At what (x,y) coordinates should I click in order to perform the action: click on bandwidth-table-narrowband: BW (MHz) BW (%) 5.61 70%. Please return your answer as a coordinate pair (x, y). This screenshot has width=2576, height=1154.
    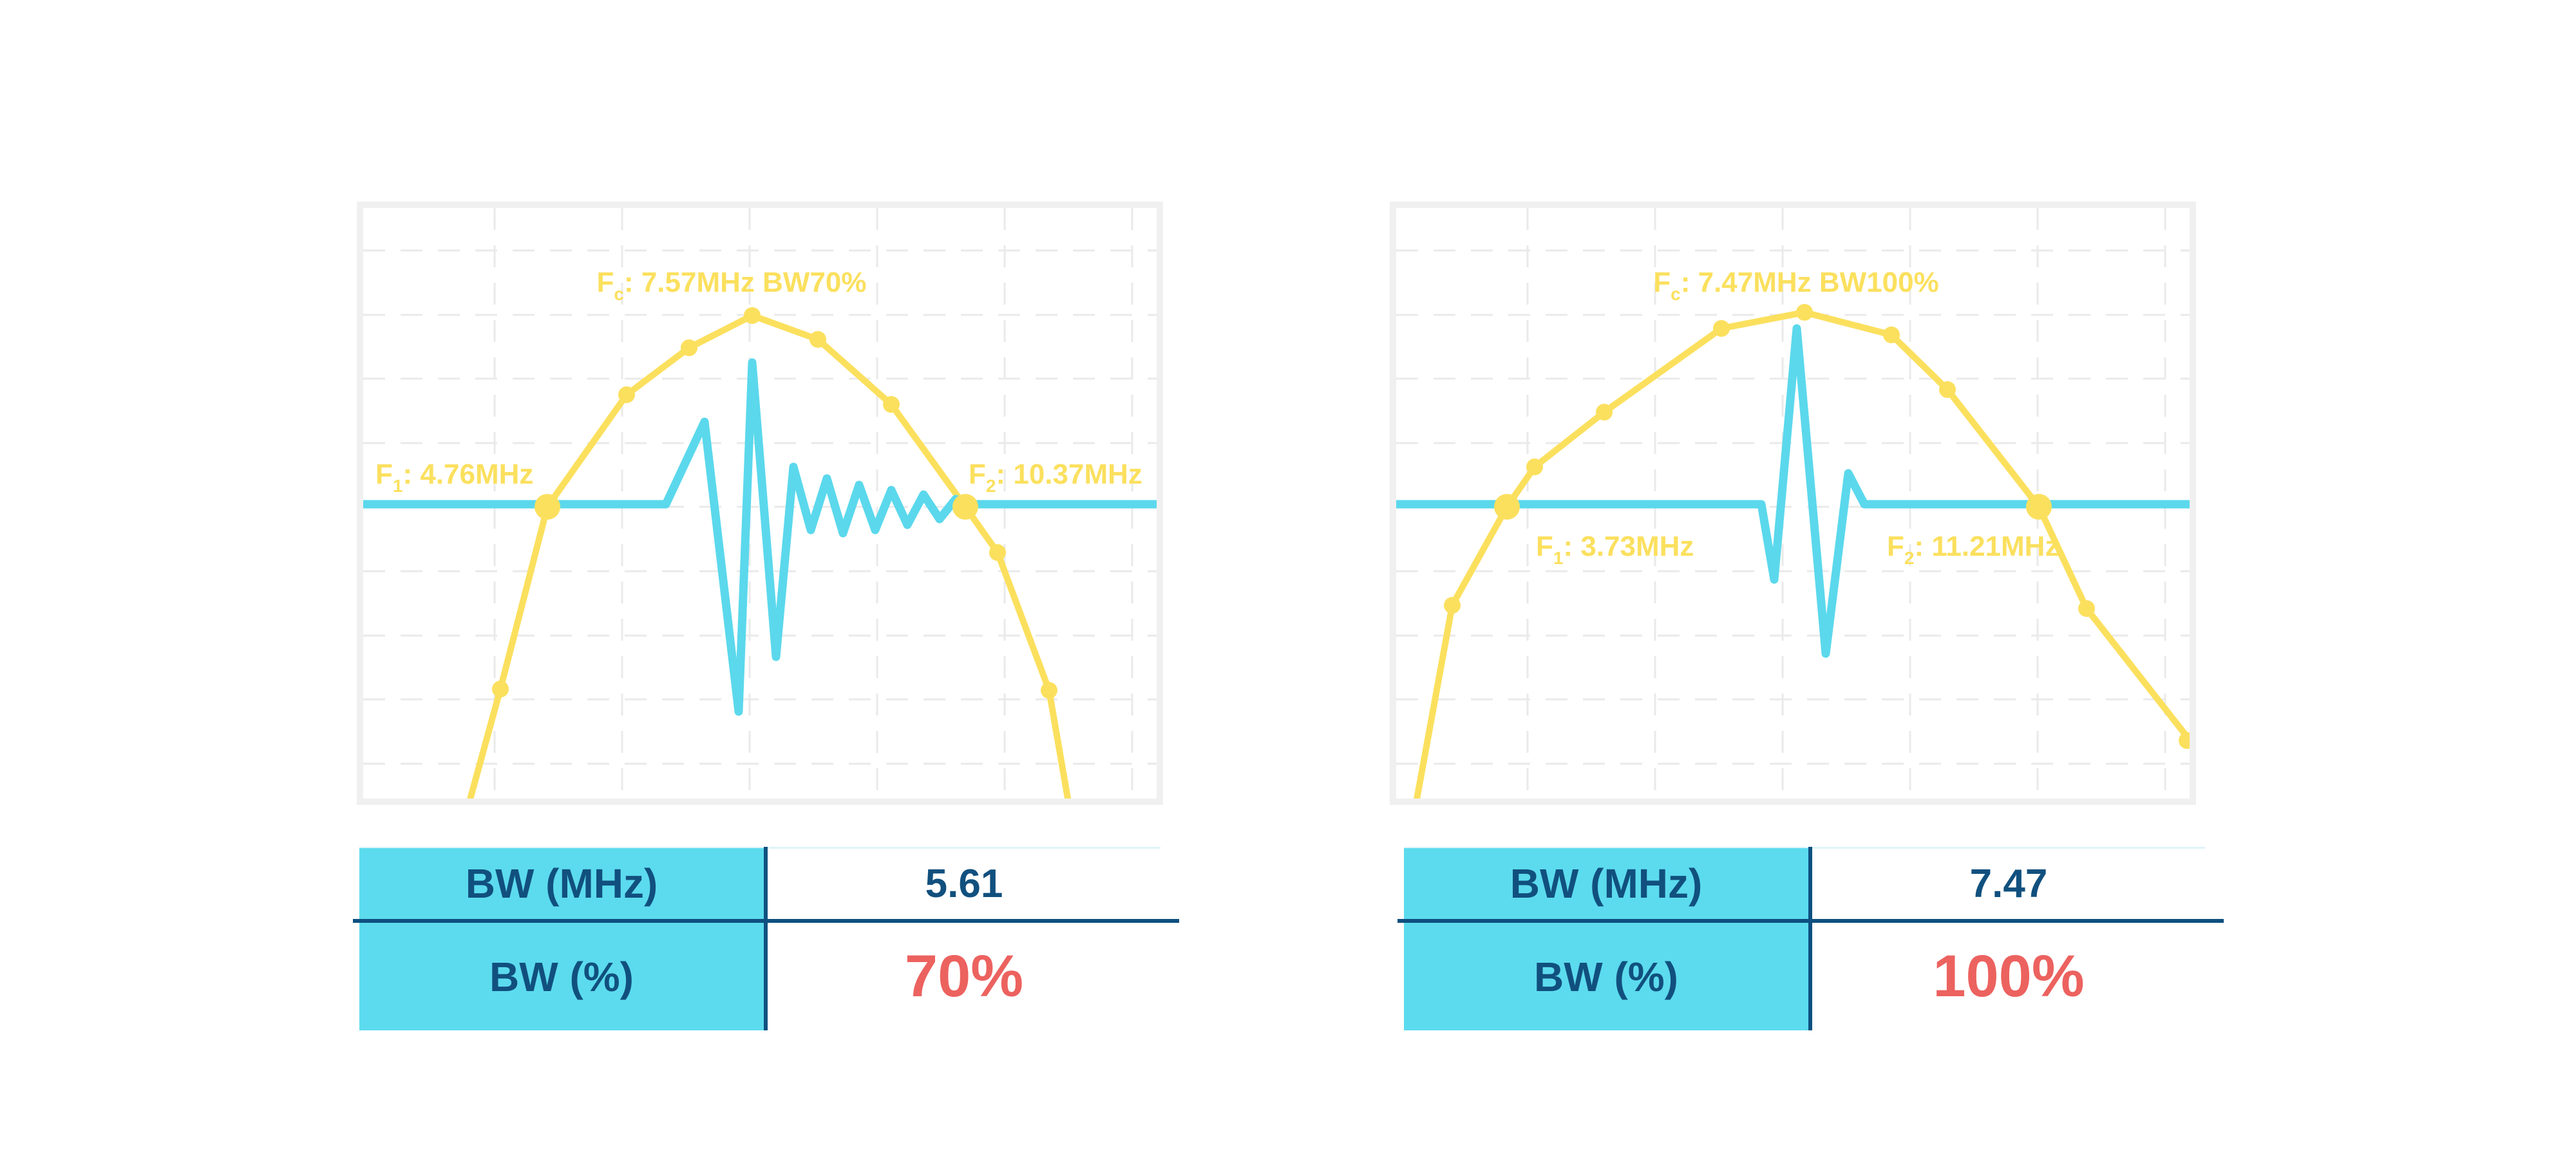
    Looking at the image, I should click on (766, 938).